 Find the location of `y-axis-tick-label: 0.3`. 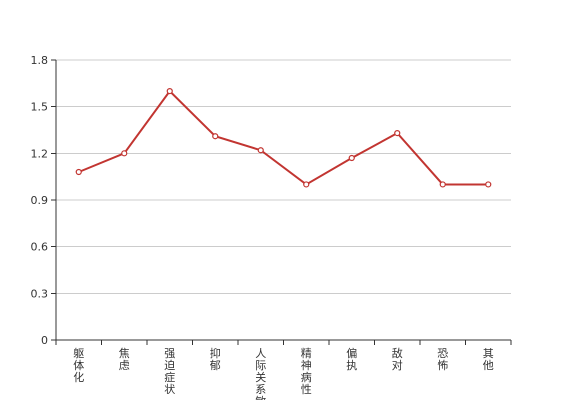

y-axis-tick-label: 0.3 is located at coordinates (40, 293).